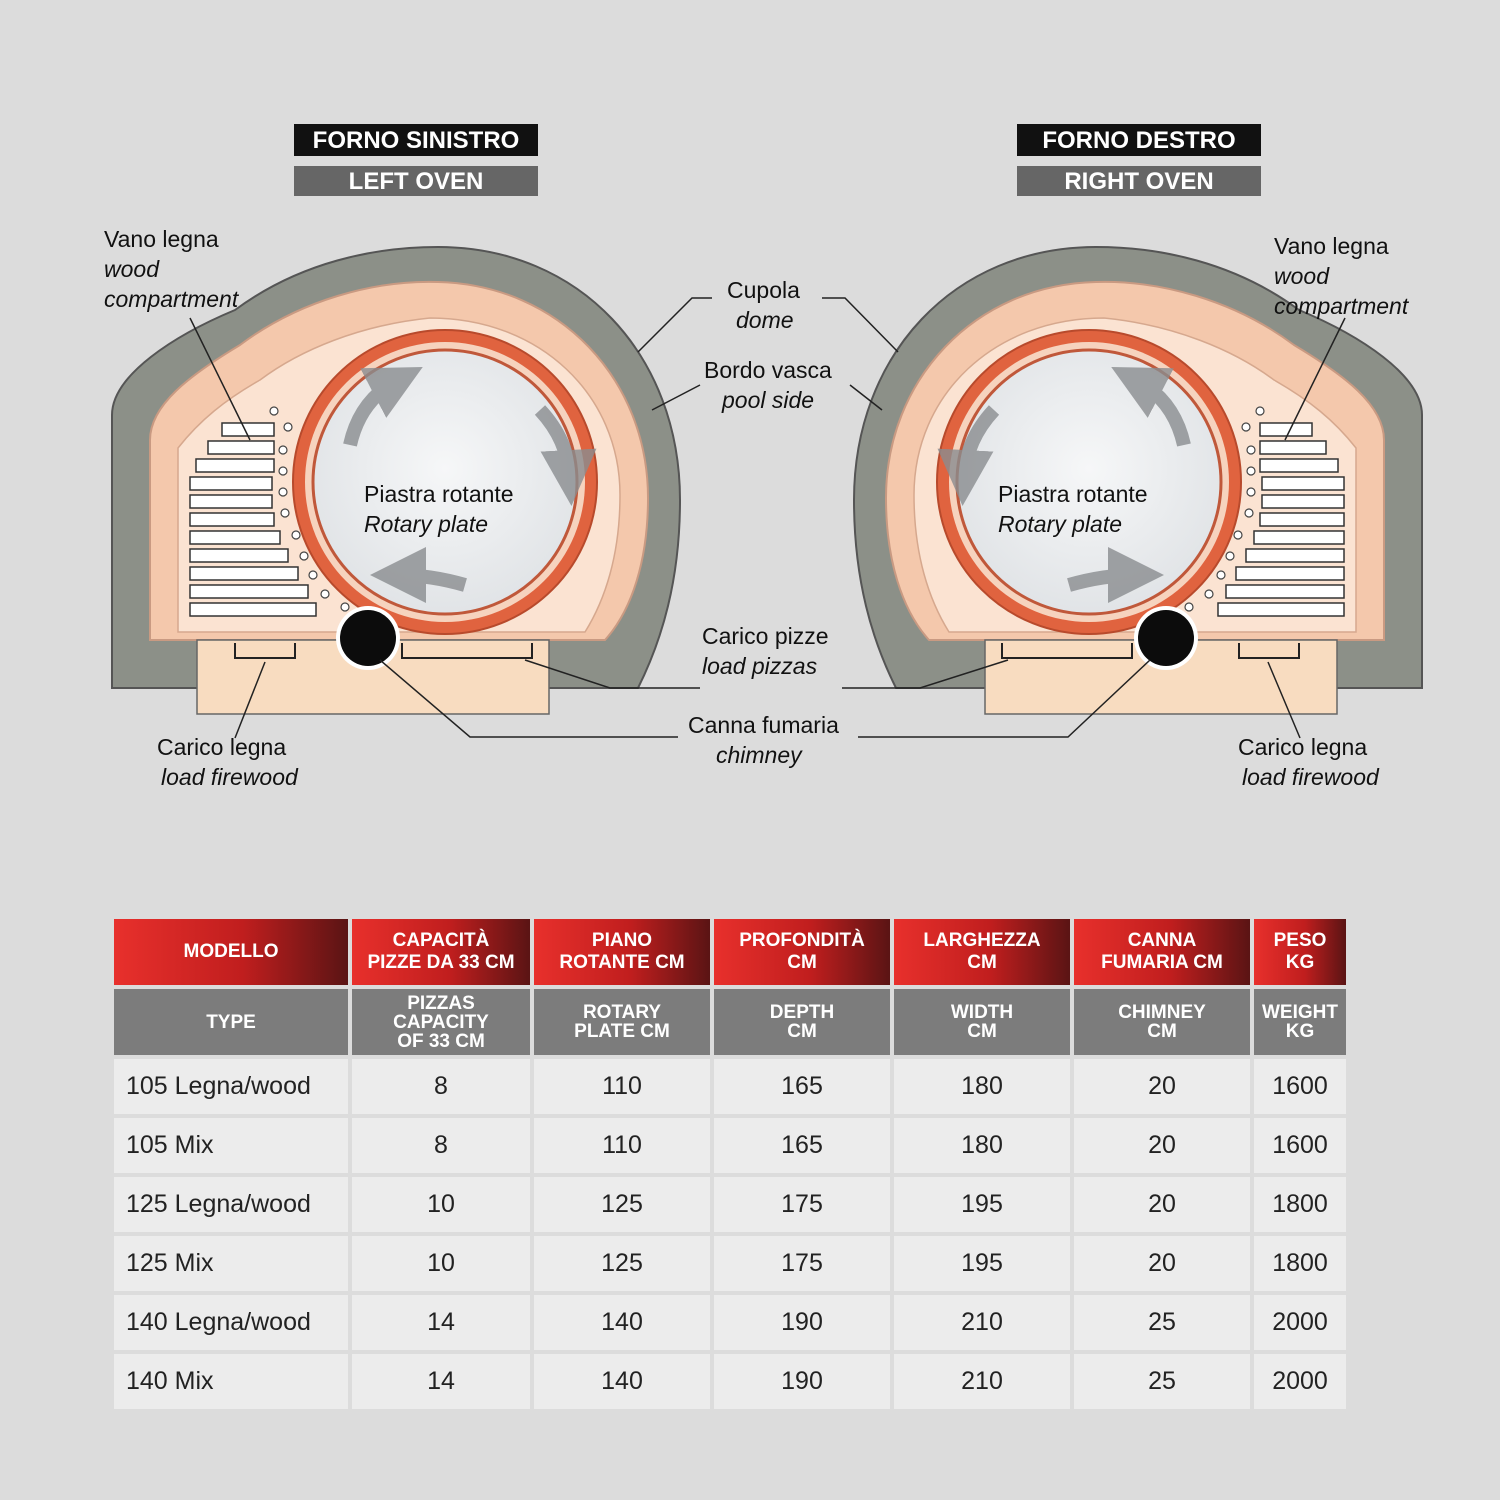  Describe the element at coordinates (416, 160) in the screenshot. I see `left-oven-title: FORNO SINISTRO LEFT OVEN` at that location.